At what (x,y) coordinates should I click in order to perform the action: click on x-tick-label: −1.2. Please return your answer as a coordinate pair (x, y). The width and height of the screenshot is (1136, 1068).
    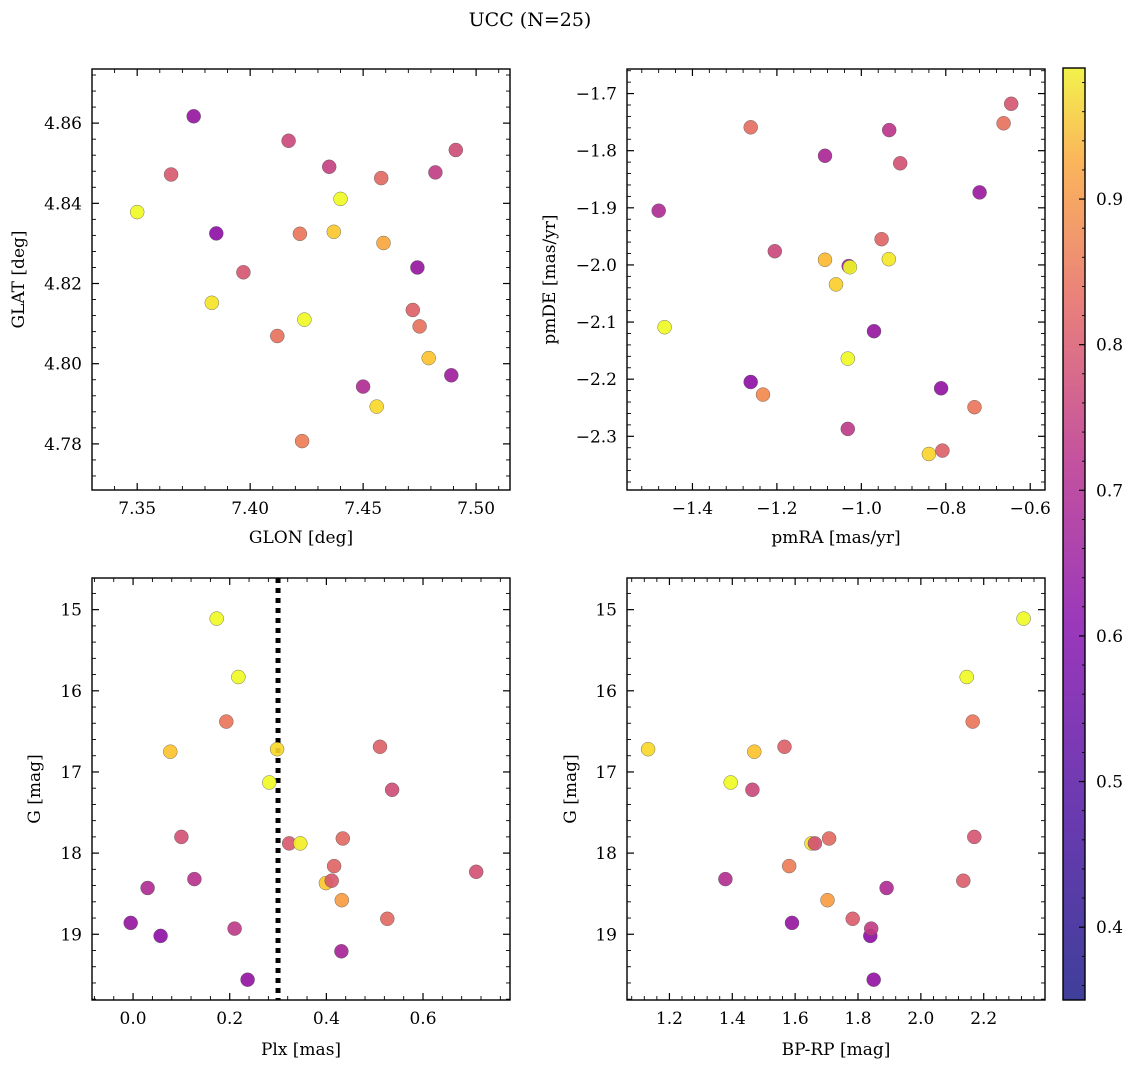
    Looking at the image, I should click on (776, 509).